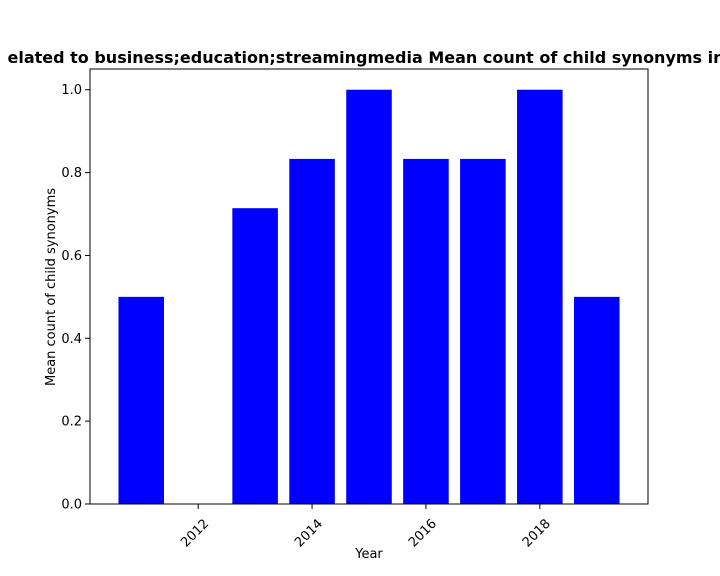  What do you see at coordinates (483, 331) in the screenshot?
I see `bar-2017` at bounding box center [483, 331].